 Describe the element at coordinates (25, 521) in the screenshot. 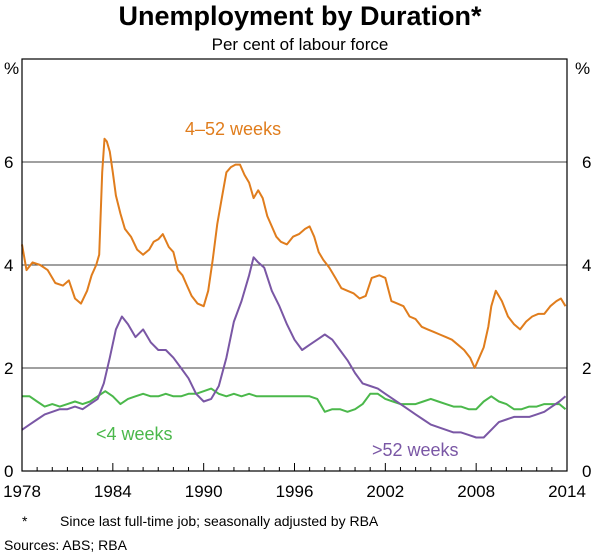

I see `footnote-marker: *` at that location.